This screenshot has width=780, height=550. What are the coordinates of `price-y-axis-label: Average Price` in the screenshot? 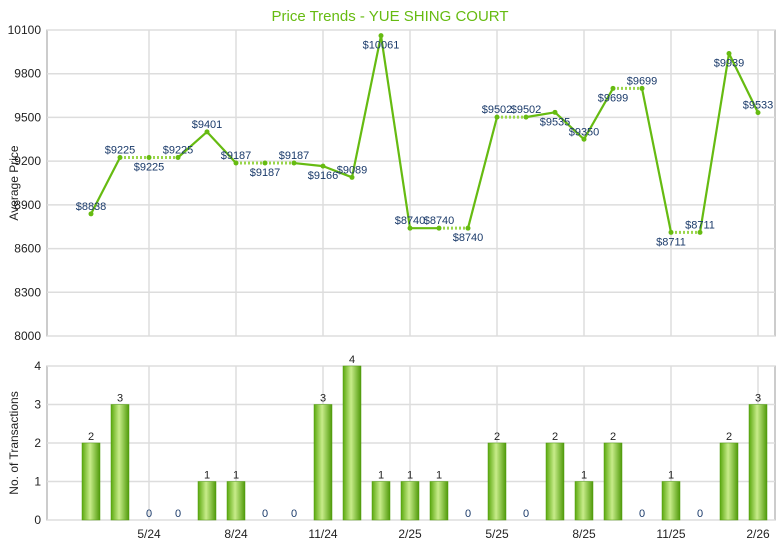 It's located at (14, 182).